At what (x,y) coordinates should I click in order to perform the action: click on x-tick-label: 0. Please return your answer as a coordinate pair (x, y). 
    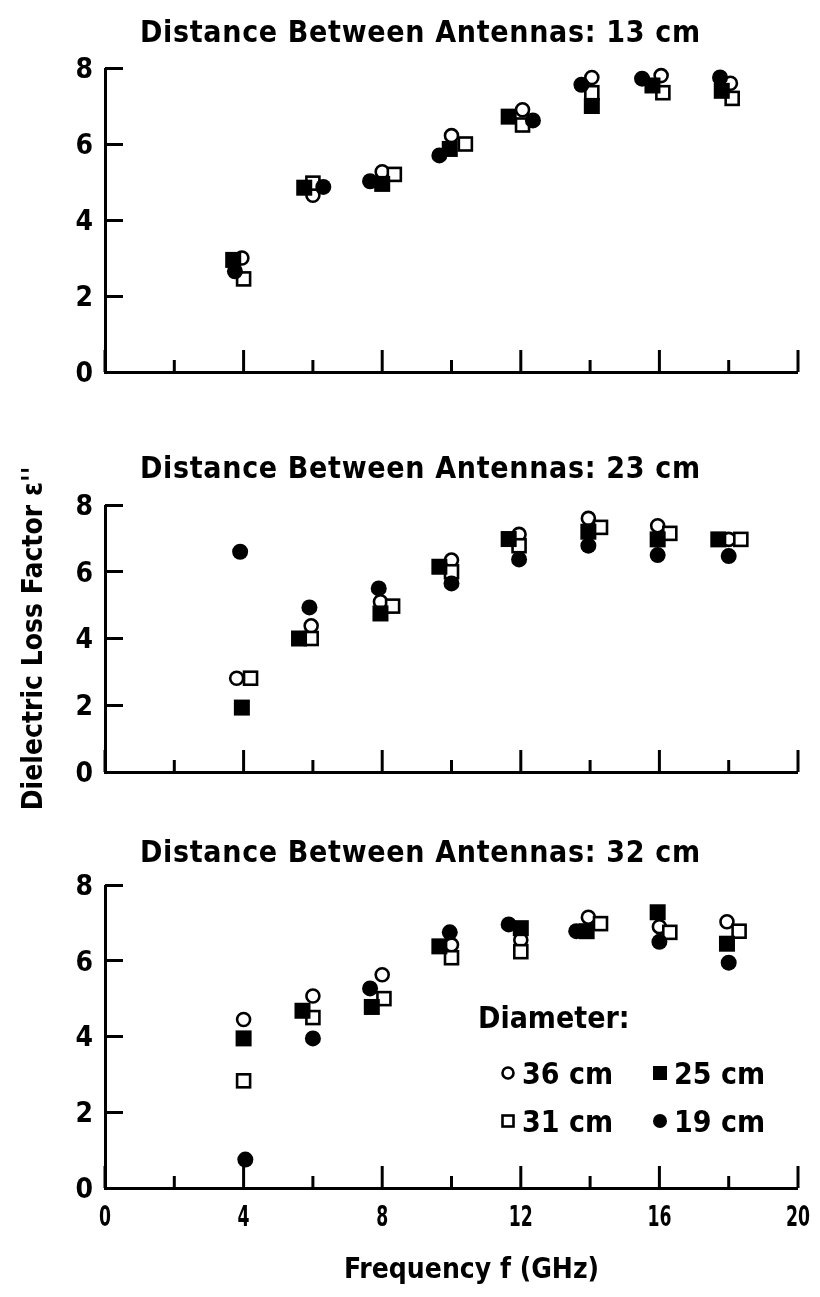
    Looking at the image, I should click on (108, 1216).